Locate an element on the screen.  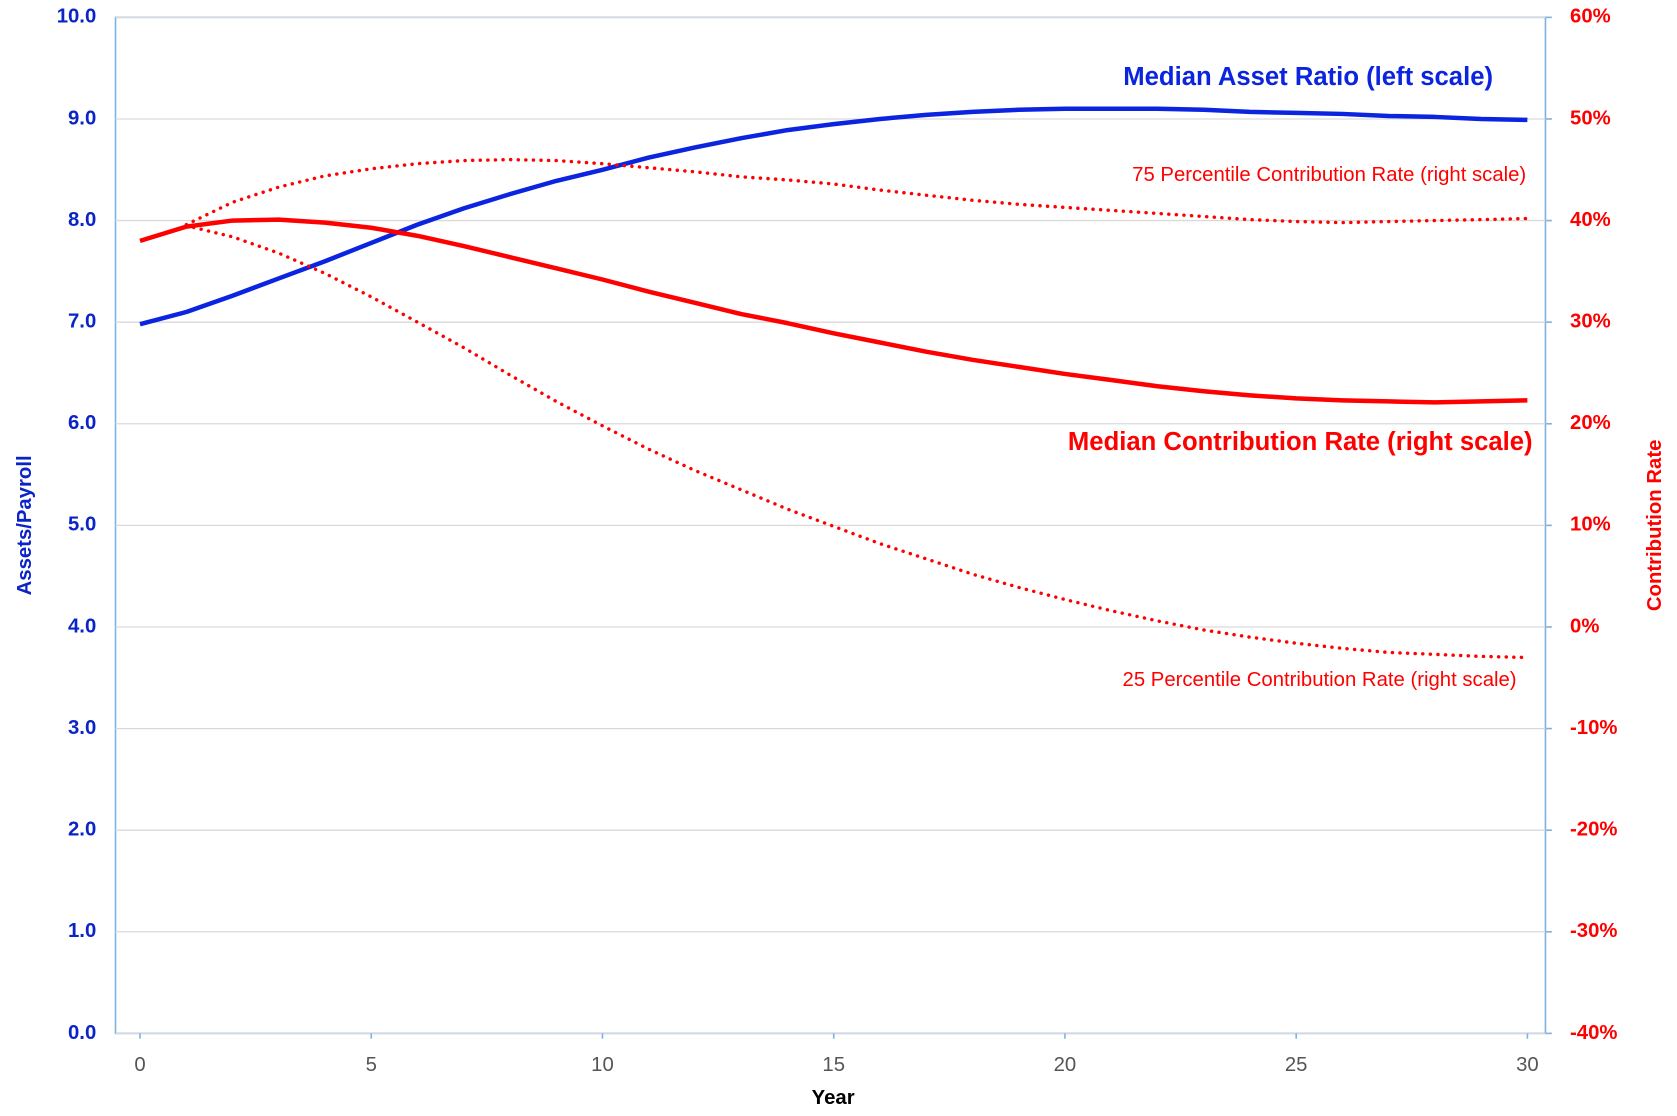
y2-tick-label: 30% is located at coordinates (1590, 322).